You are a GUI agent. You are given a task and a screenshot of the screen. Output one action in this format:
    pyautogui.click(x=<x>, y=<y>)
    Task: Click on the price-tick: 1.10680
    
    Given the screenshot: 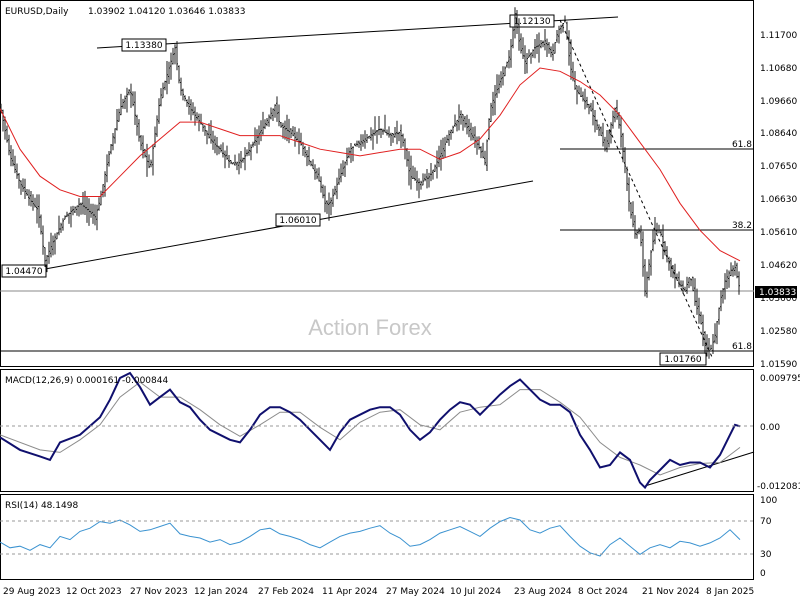 What is the action you would take?
    pyautogui.click(x=778, y=69)
    